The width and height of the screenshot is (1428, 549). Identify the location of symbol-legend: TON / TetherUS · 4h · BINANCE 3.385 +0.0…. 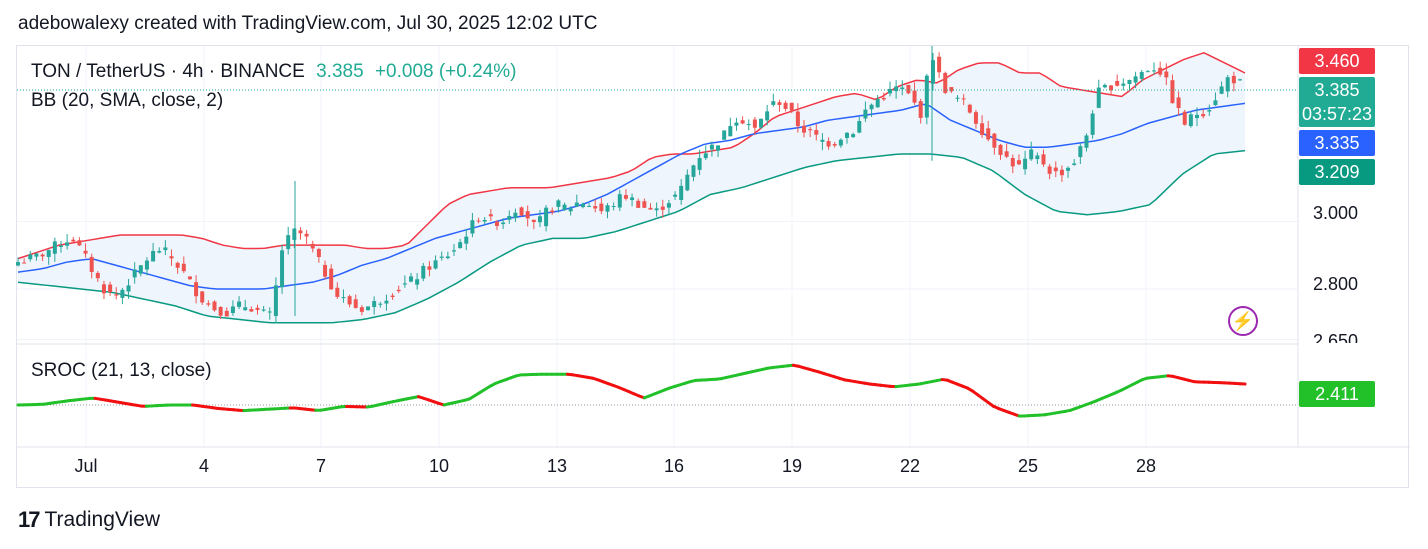
(273, 72).